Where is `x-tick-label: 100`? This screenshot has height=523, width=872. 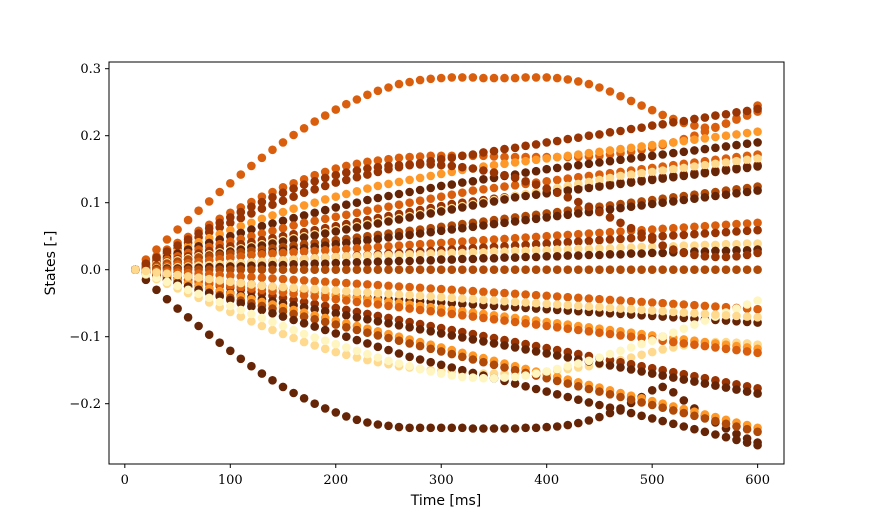 x-tick-label: 100 is located at coordinates (230, 480).